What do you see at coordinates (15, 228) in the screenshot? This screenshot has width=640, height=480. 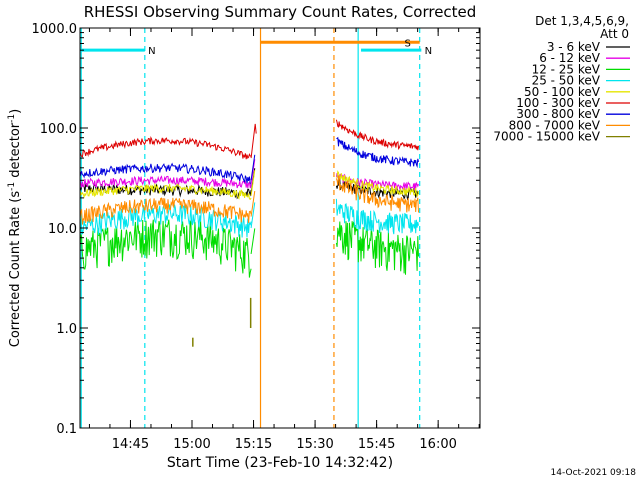 I see `y-axis-label: Corrected Count Rate (s-1 detector-1)` at bounding box center [15, 228].